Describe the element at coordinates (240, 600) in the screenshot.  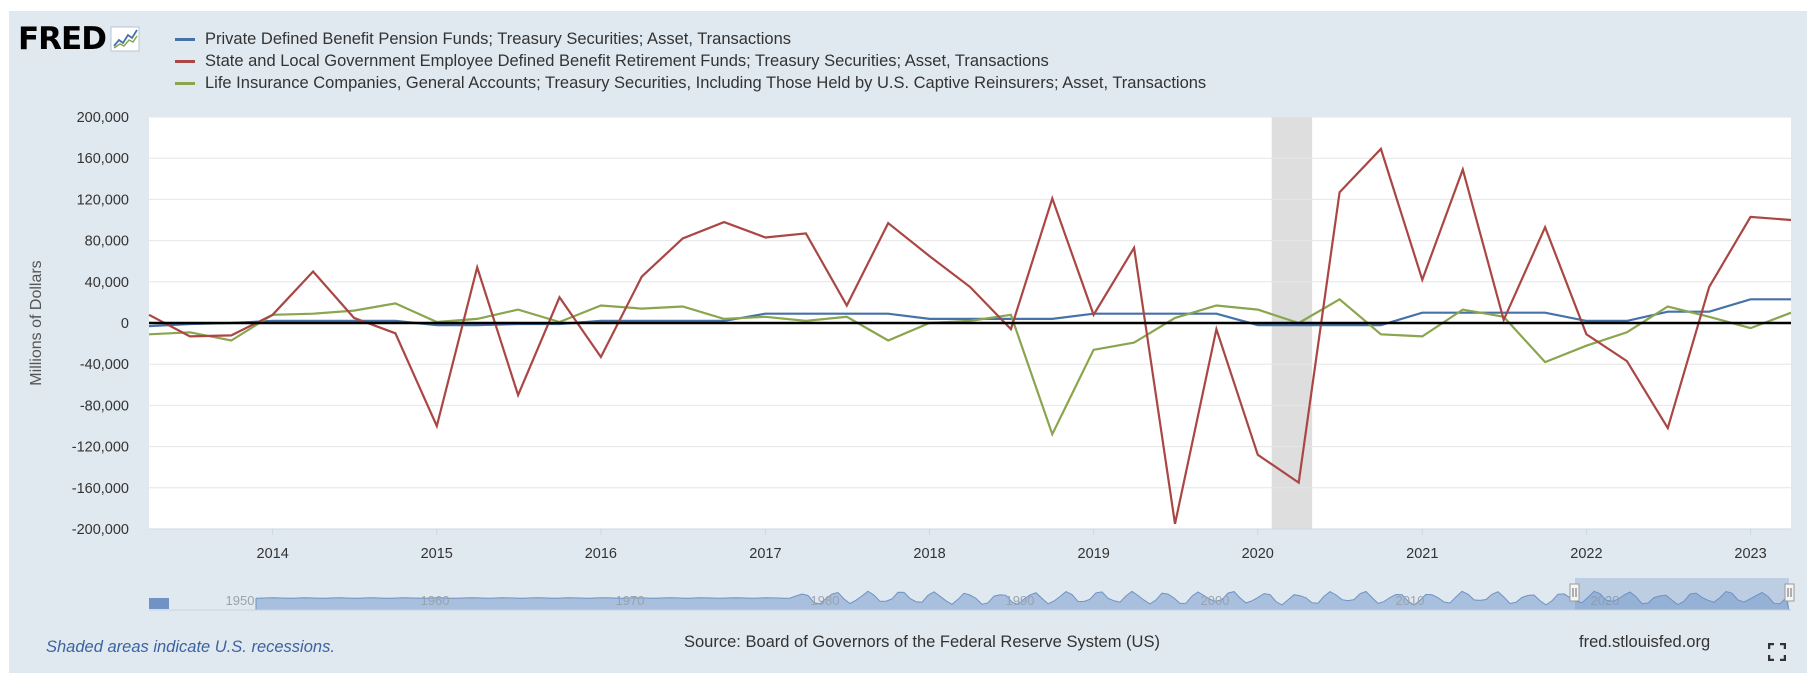
I see `navigator-year-label: 1950` at that location.